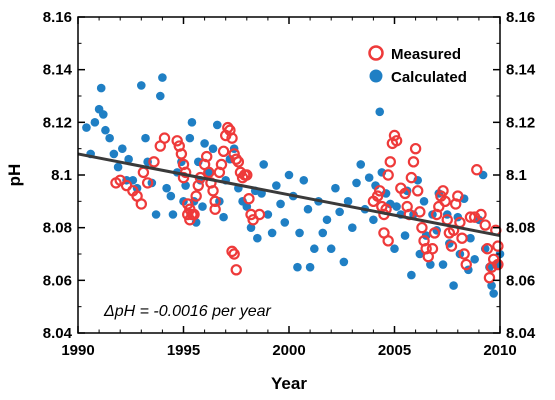 The width and height of the screenshot is (555, 400). I want to click on x-tick-label: 2005, so click(394, 350).